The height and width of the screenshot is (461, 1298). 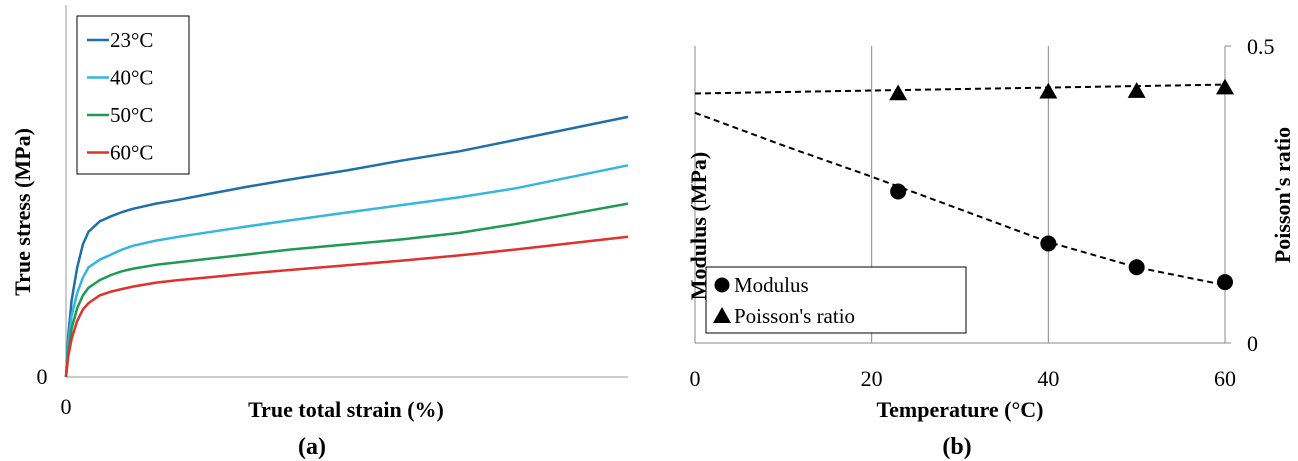 What do you see at coordinates (131, 78) in the screenshot?
I see `legend-label-40-c: 40°C` at bounding box center [131, 78].